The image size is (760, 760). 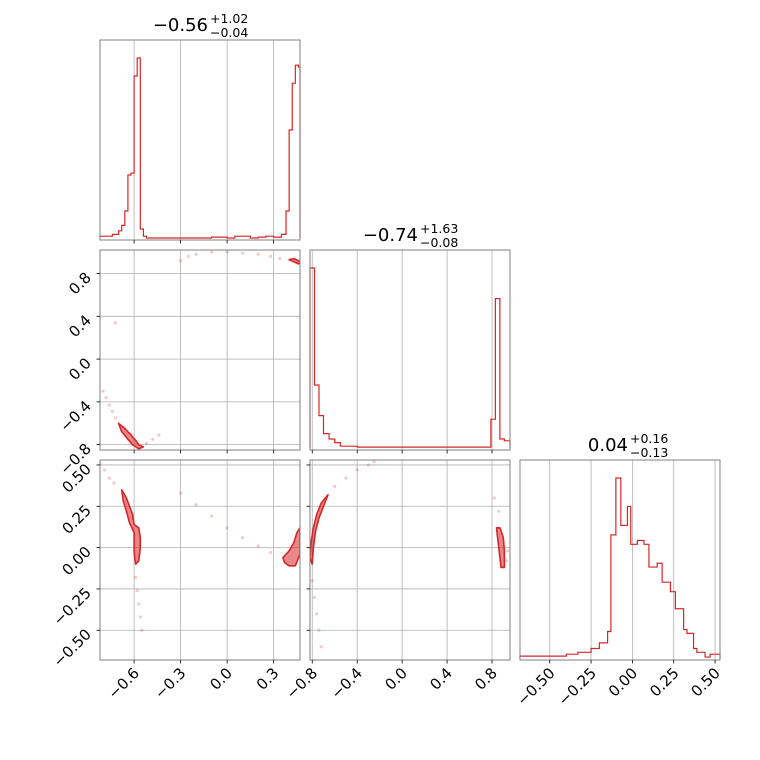 I want to click on hist-panel-1: −0.56 +1.02−0.04, so click(x=200, y=127).